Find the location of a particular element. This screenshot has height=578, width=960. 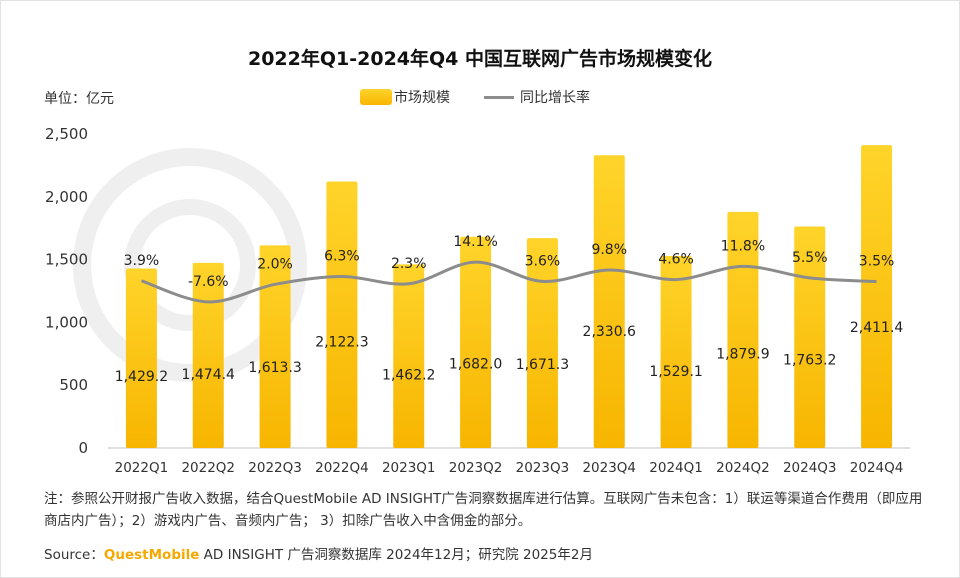

growth-value-label: 9.8% is located at coordinates (609, 250).